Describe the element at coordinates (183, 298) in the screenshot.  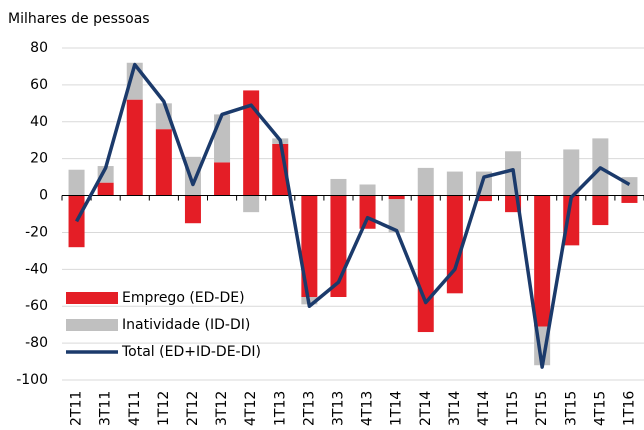
I see `legend-label: Emprego (ED-DE)` at that location.